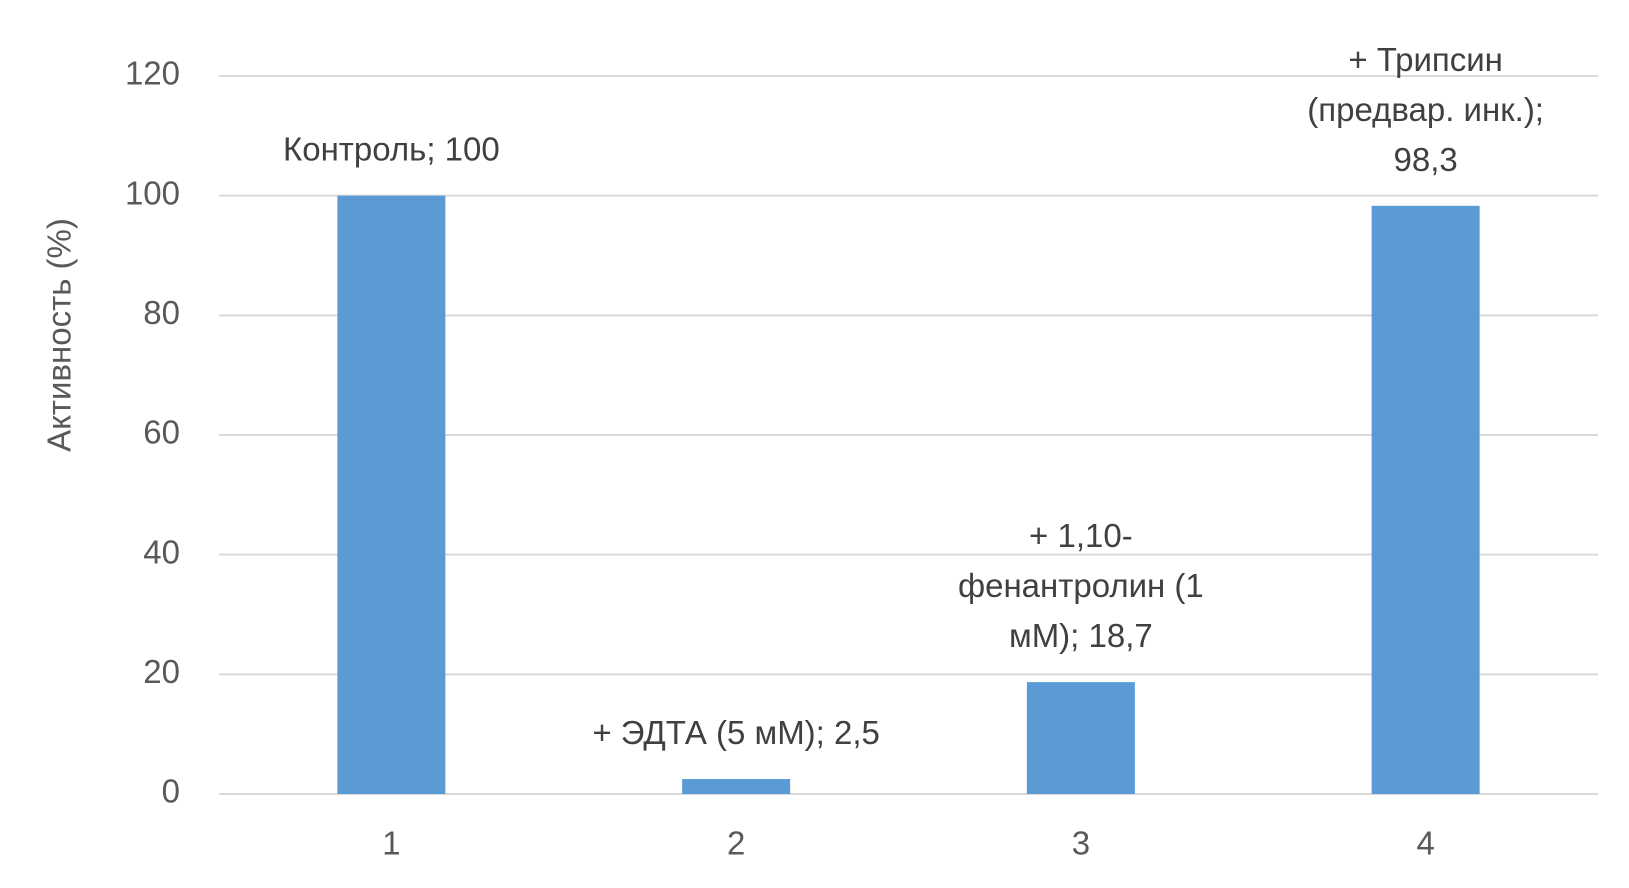  What do you see at coordinates (391, 843) in the screenshot?
I see `x-tick-label: 1` at bounding box center [391, 843].